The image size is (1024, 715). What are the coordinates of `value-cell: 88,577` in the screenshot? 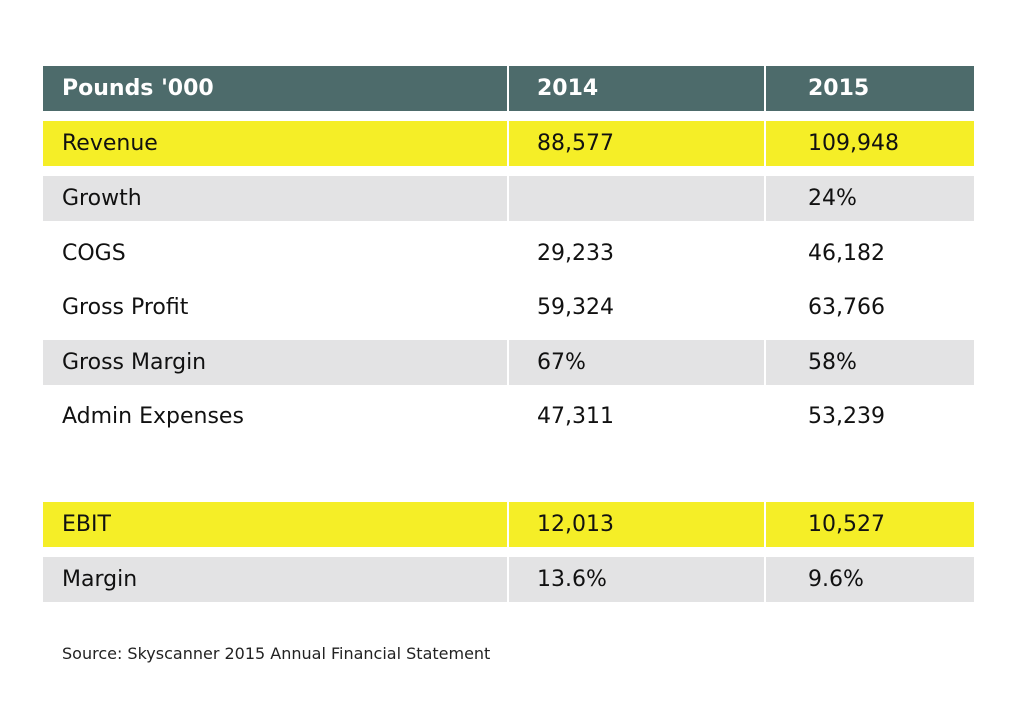 It's located at (636, 143).